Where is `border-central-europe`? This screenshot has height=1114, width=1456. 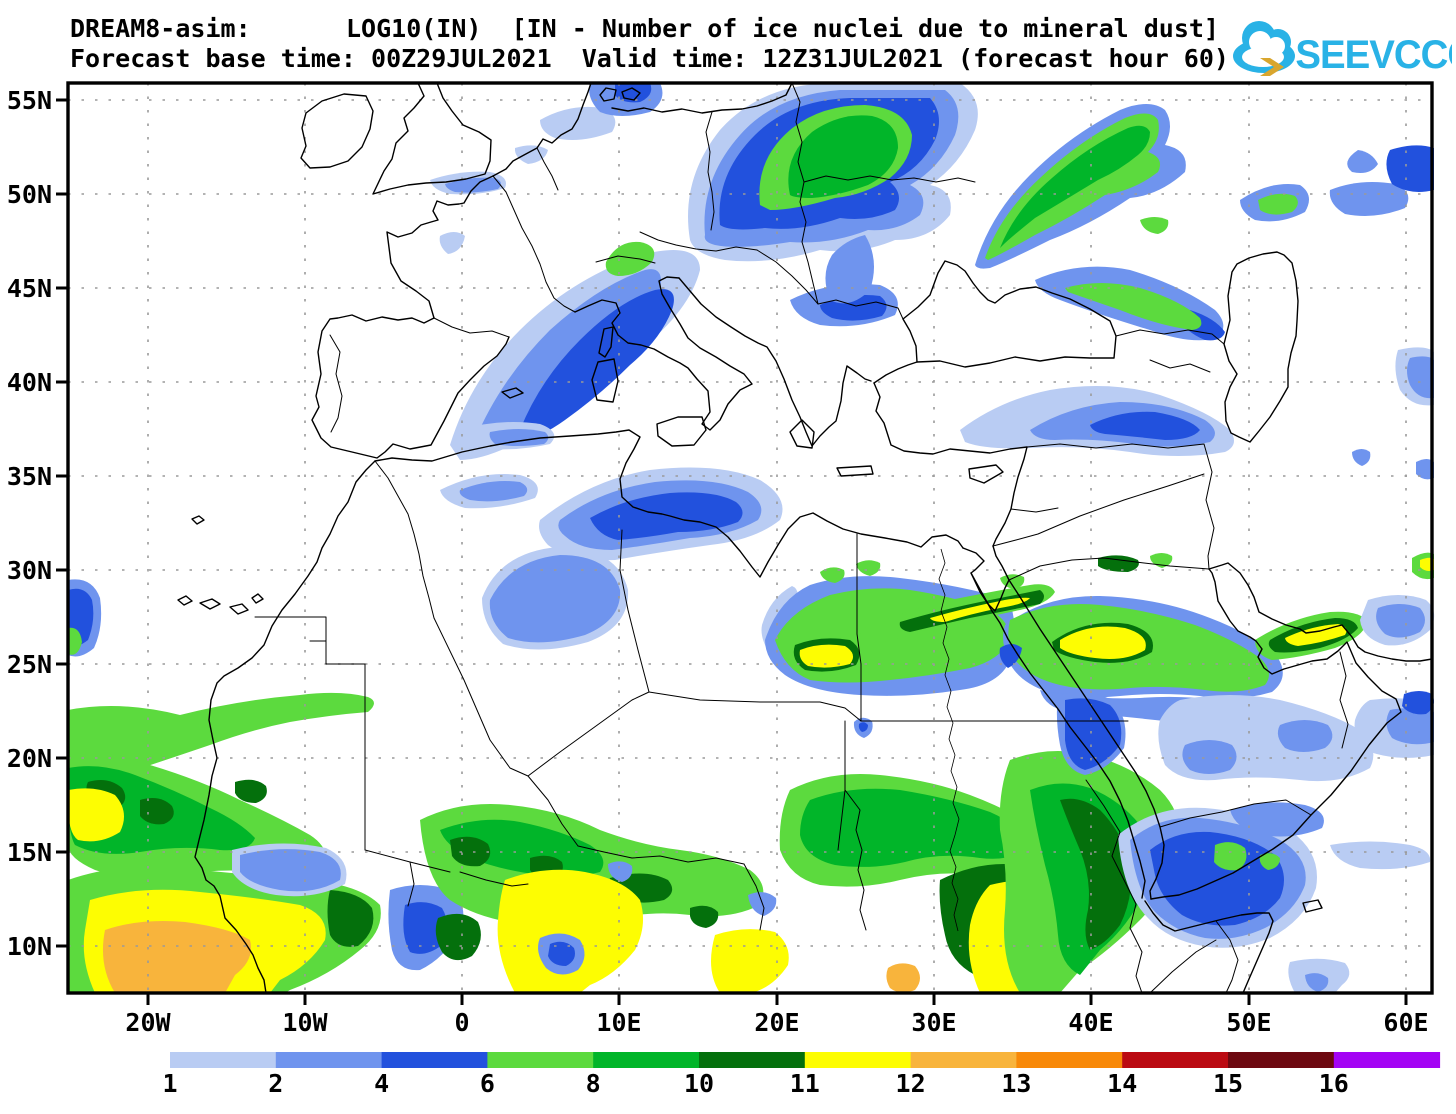 border-central-europe is located at coordinates (698, 241).